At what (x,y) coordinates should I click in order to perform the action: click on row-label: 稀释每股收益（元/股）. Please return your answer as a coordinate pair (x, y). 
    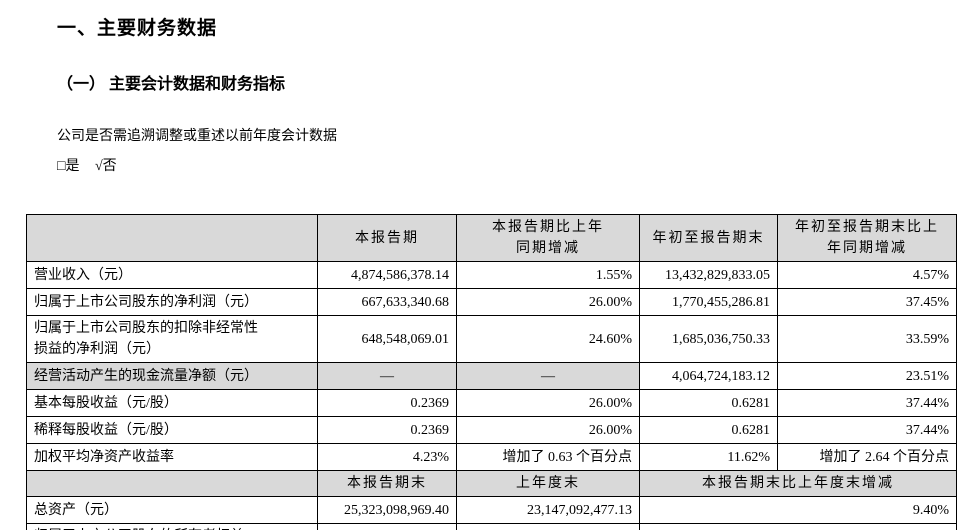
    Looking at the image, I should click on (172, 430).